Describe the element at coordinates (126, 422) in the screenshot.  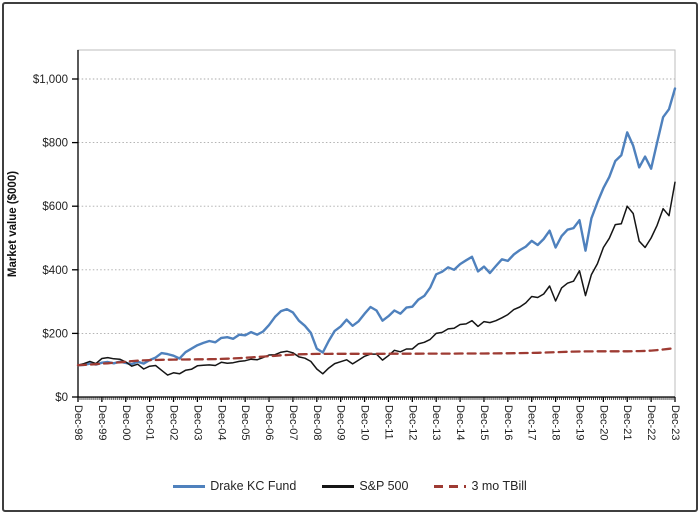
I see `x-axis-tick-label: Dec-00` at that location.